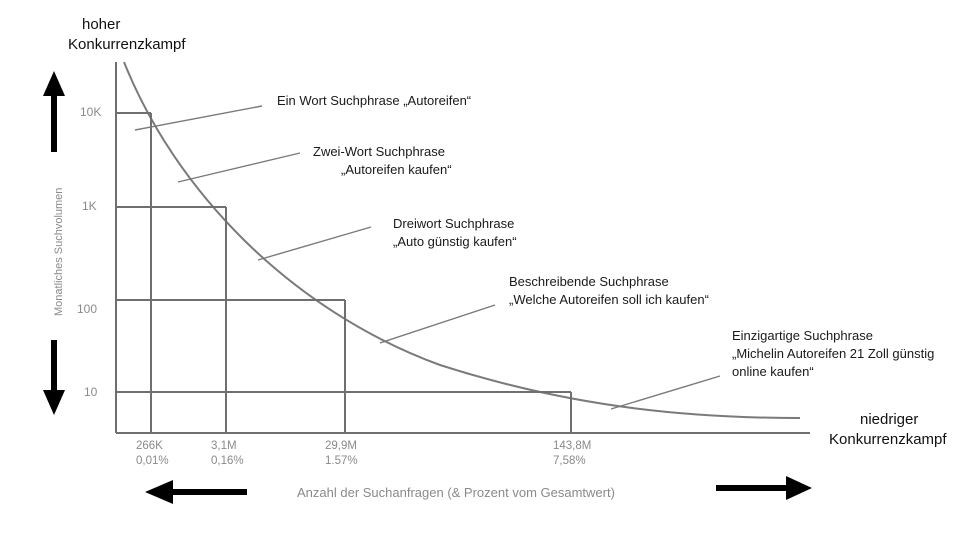  What do you see at coordinates (773, 371) in the screenshot?
I see `annotation-unique-line3: online kaufen“` at bounding box center [773, 371].